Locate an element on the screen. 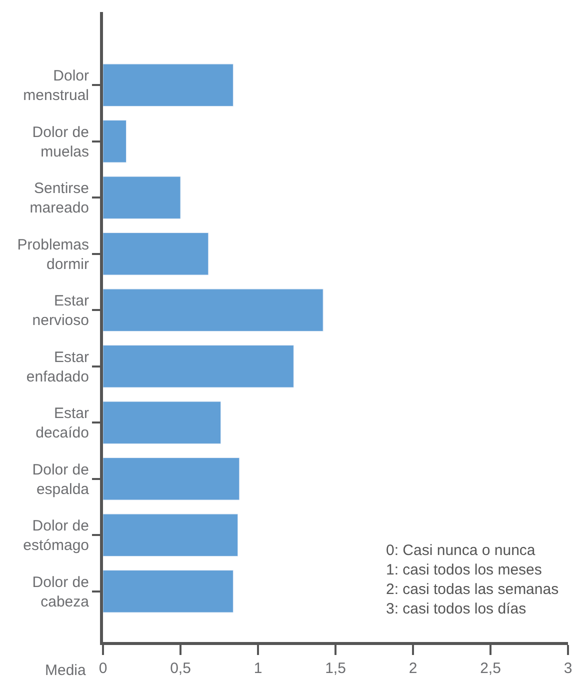 Image resolution: width=584 pixels, height=689 pixels. y-tick-label: Dolor de cabeza is located at coordinates (61, 592).